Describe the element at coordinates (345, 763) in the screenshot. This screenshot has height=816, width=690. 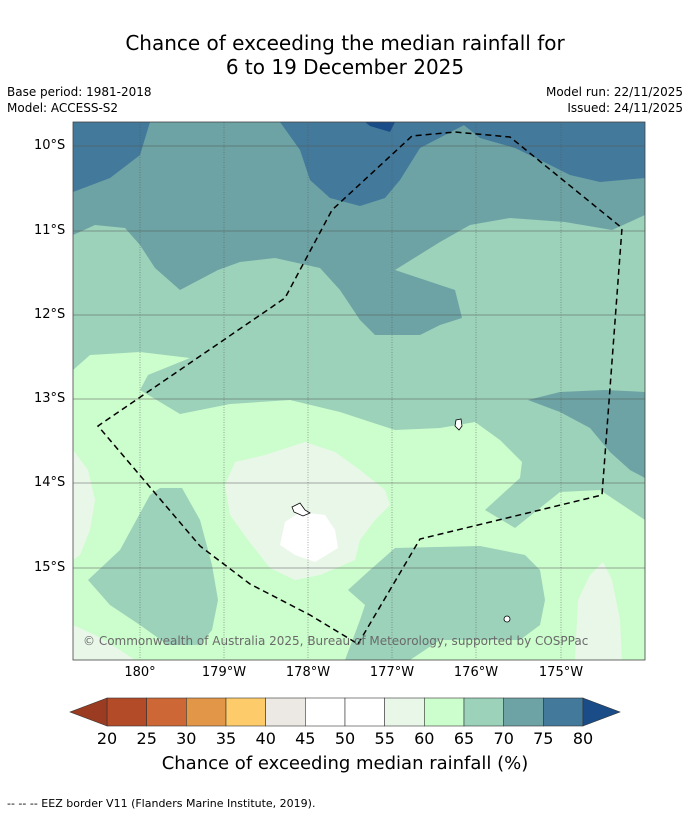
I see `colorbar-label: Chance of exceeding median rainfall (%)` at that location.